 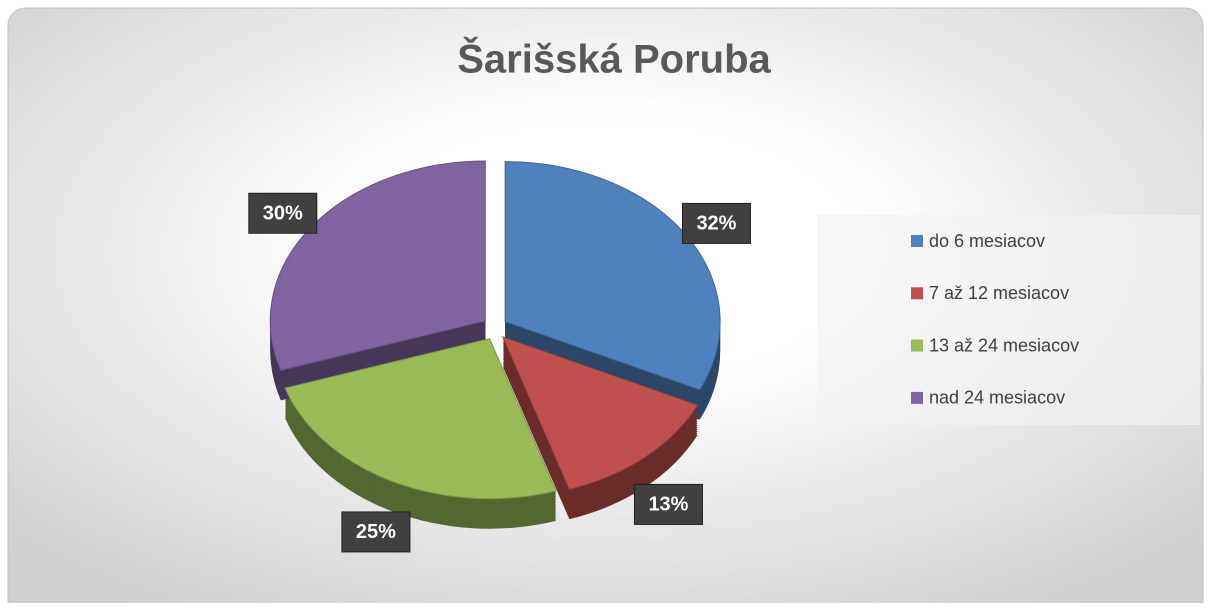 I want to click on data-label: 13%, so click(x=668, y=505).